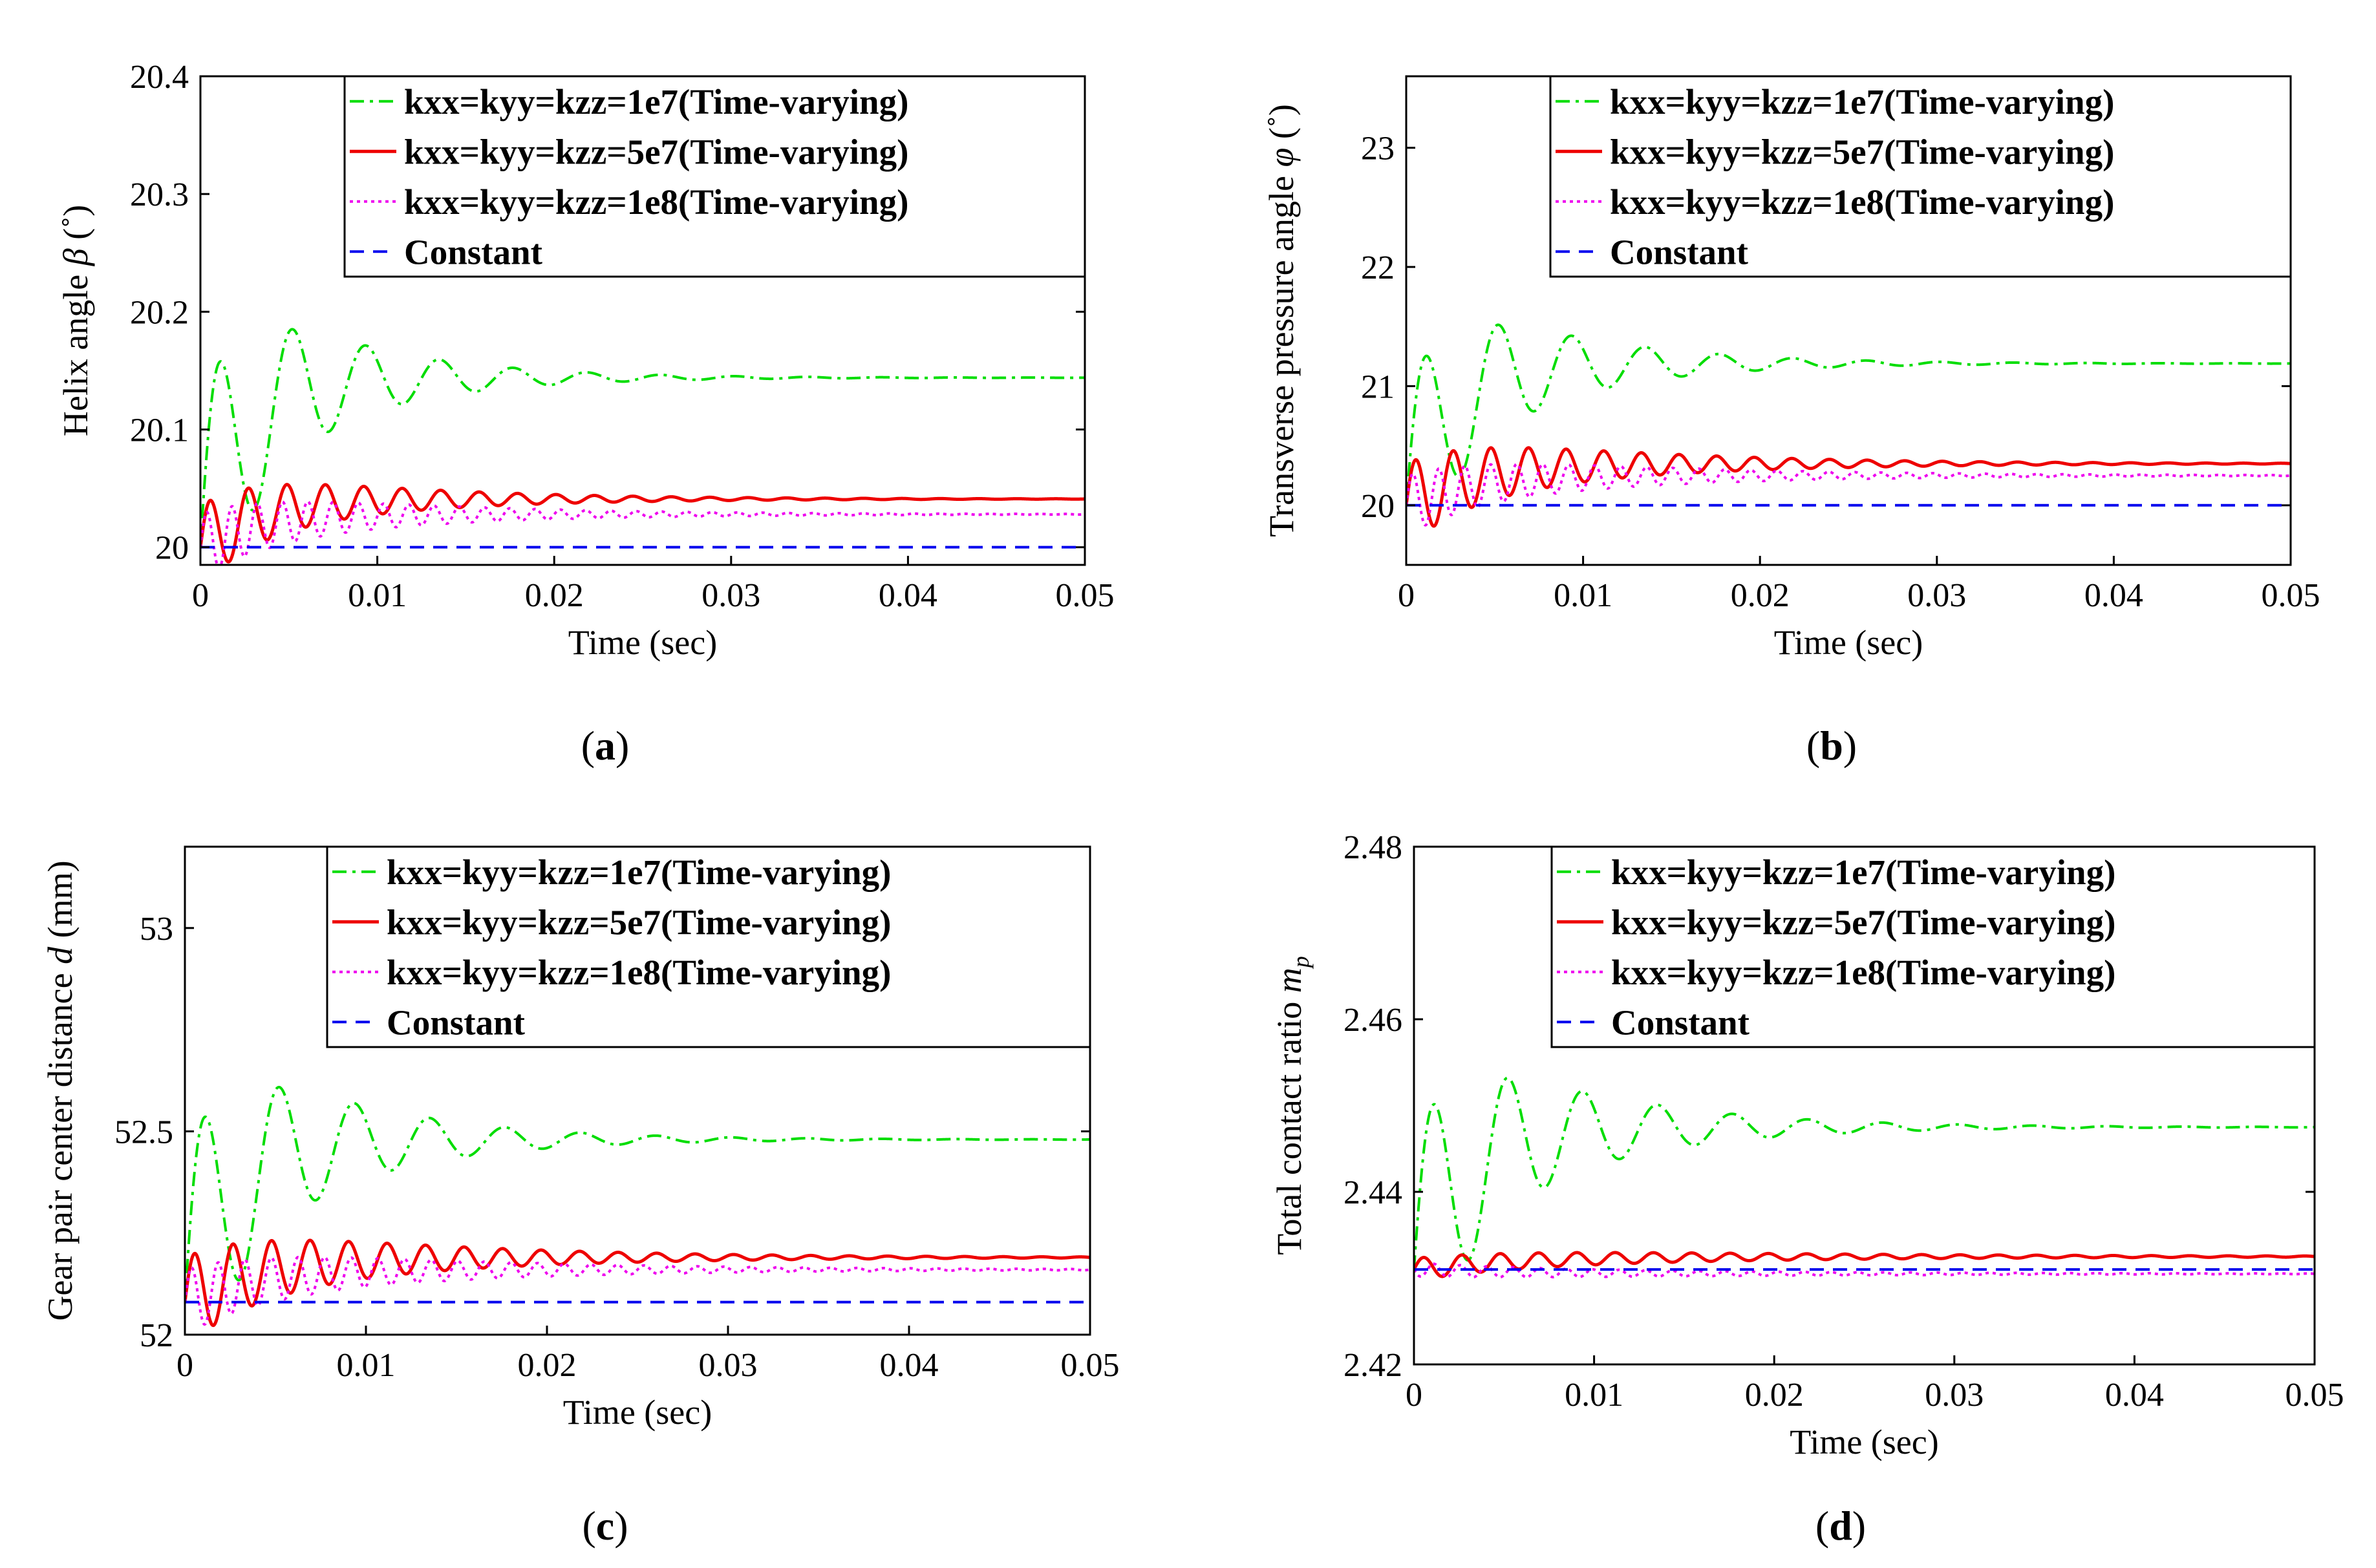  What do you see at coordinates (159, 430) in the screenshot?
I see `y-tick-label: 20.1` at bounding box center [159, 430].